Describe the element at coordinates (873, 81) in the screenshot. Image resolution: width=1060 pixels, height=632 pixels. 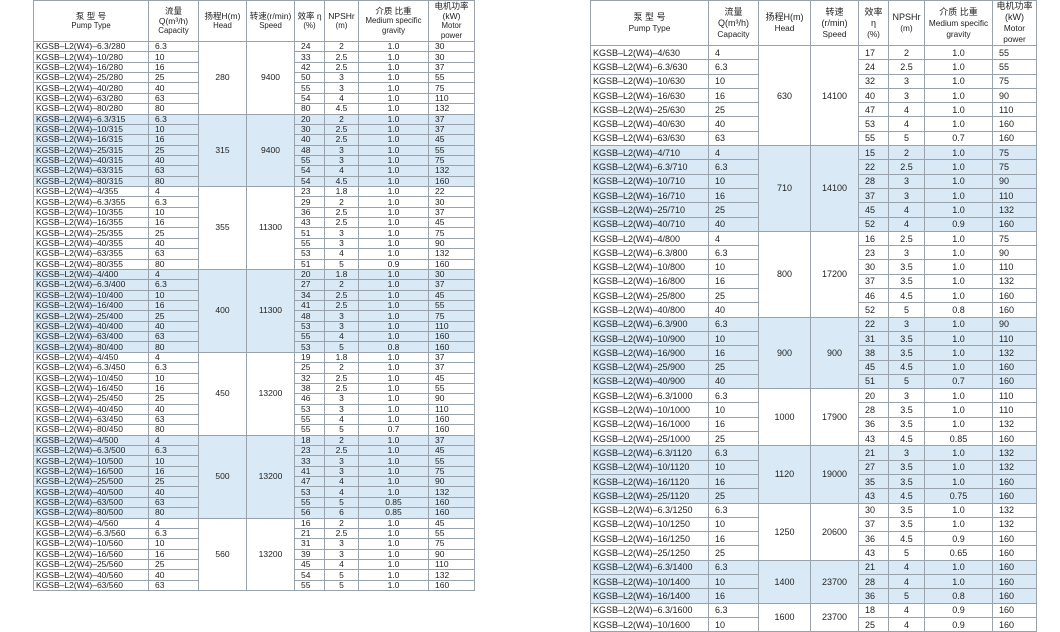
I see `efficiency: 32` at that location.